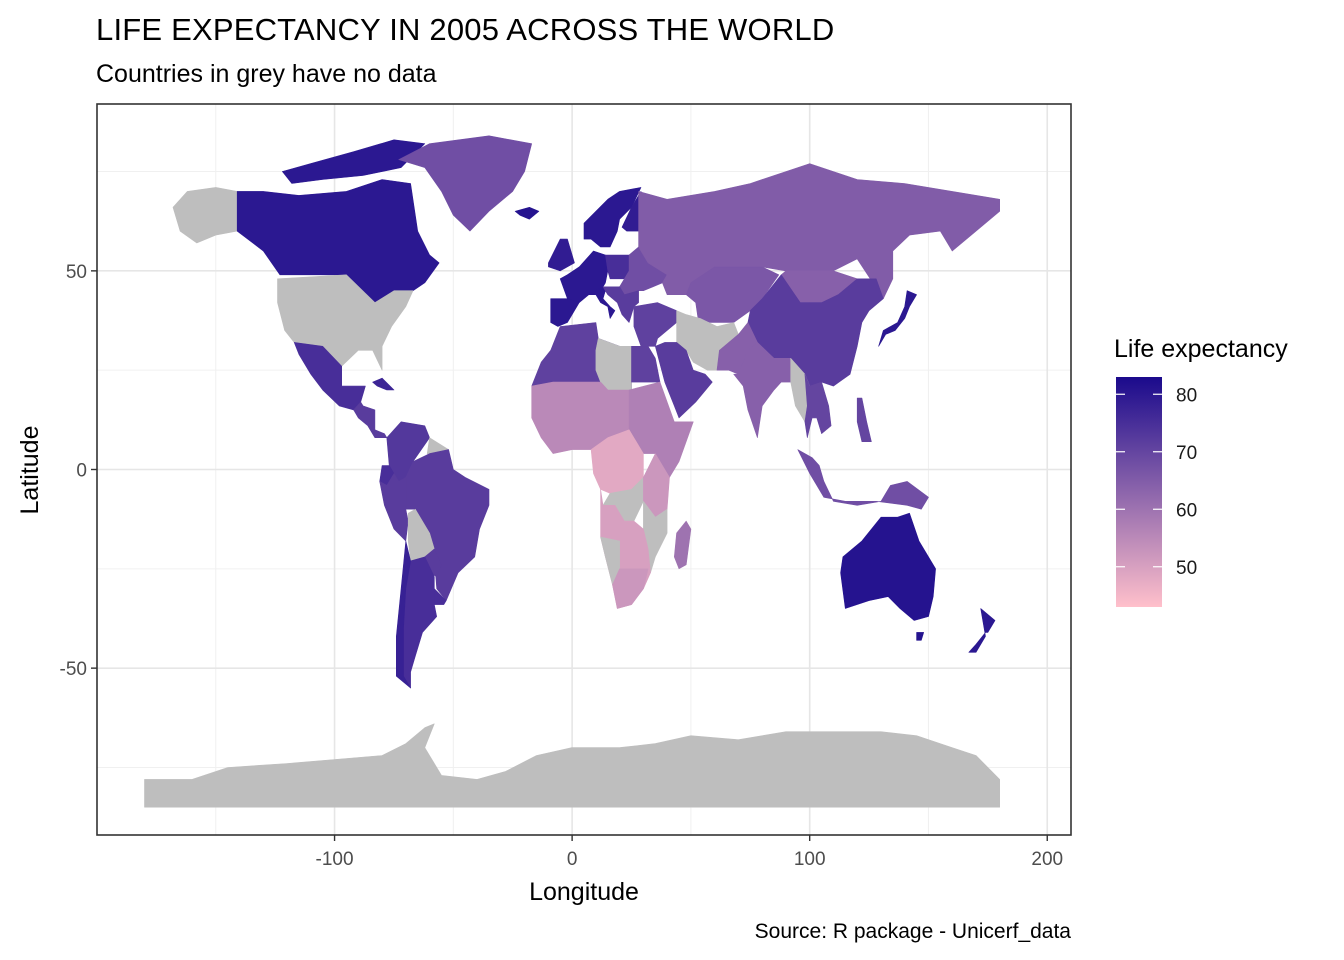 This screenshot has width=1344, height=960. What do you see at coordinates (1139, 492) in the screenshot?
I see `legend-colorbar` at bounding box center [1139, 492].